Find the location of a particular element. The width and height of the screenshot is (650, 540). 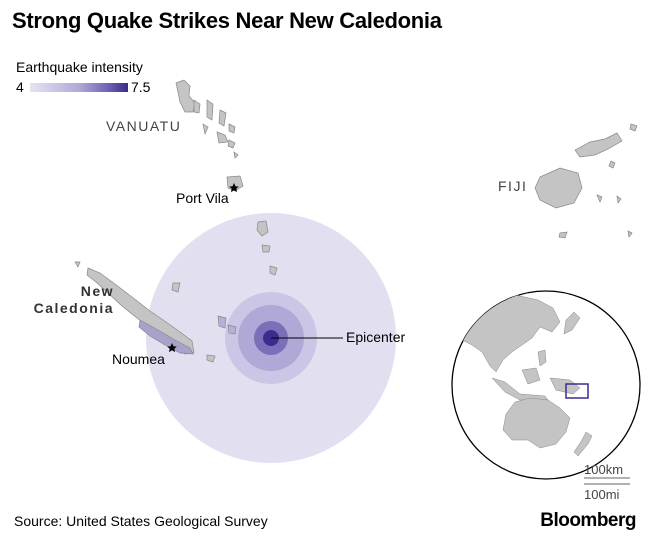

map-title: Strong Quake Strikes Near New Caledonia is located at coordinates (227, 20).